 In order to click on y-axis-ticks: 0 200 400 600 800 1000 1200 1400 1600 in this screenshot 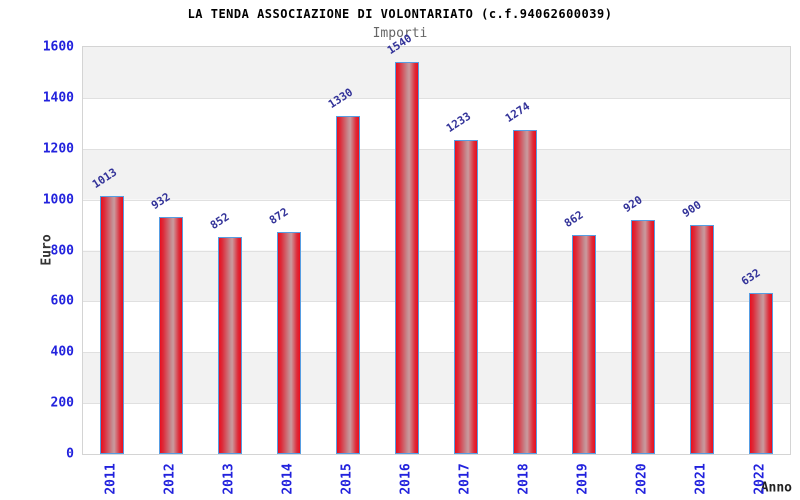, I will do `click(37, 251)`.